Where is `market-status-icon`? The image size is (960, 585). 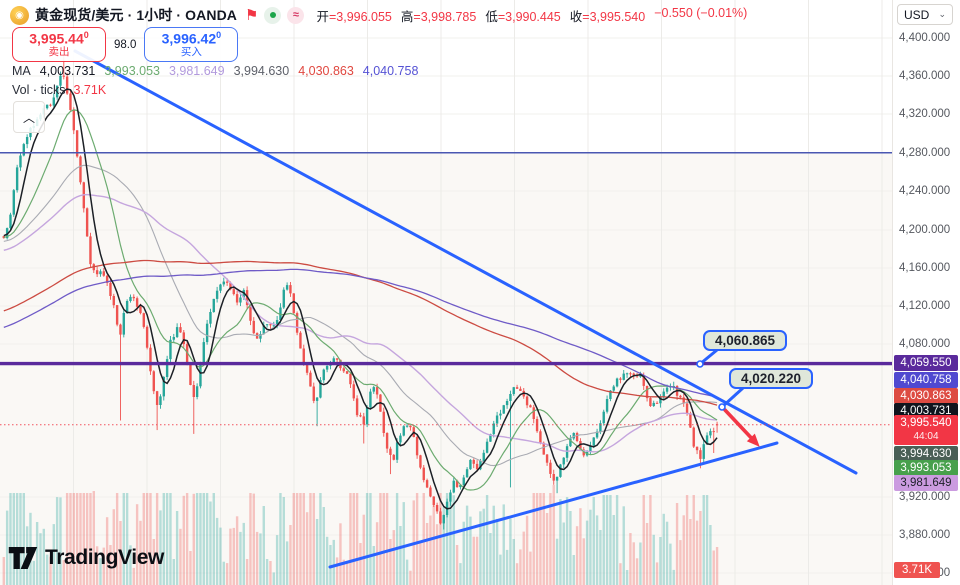
market-status-icon is located at coordinates (273, 15).